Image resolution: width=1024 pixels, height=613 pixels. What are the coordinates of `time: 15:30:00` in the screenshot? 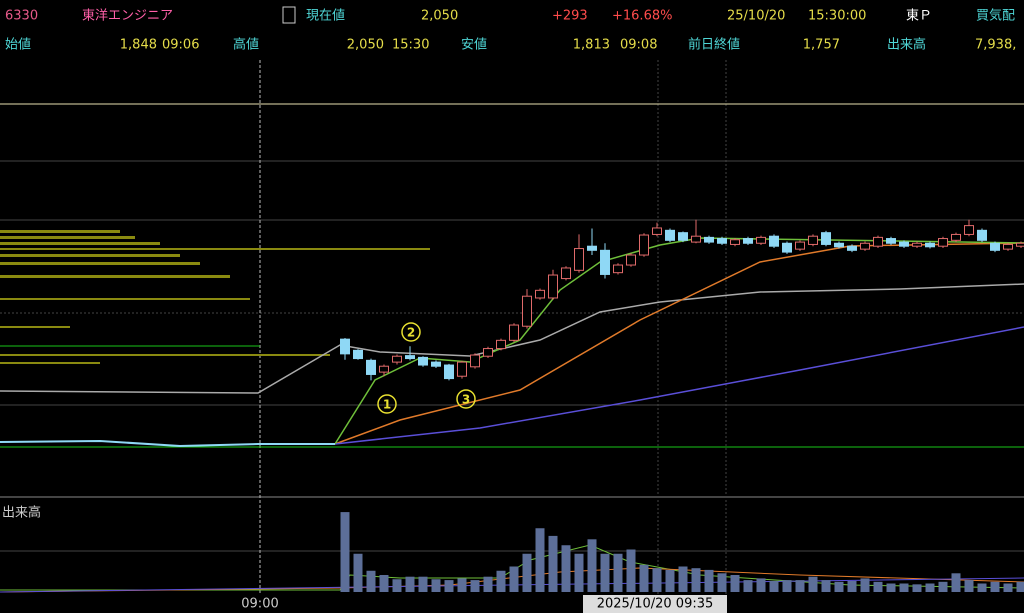 It's located at (837, 16).